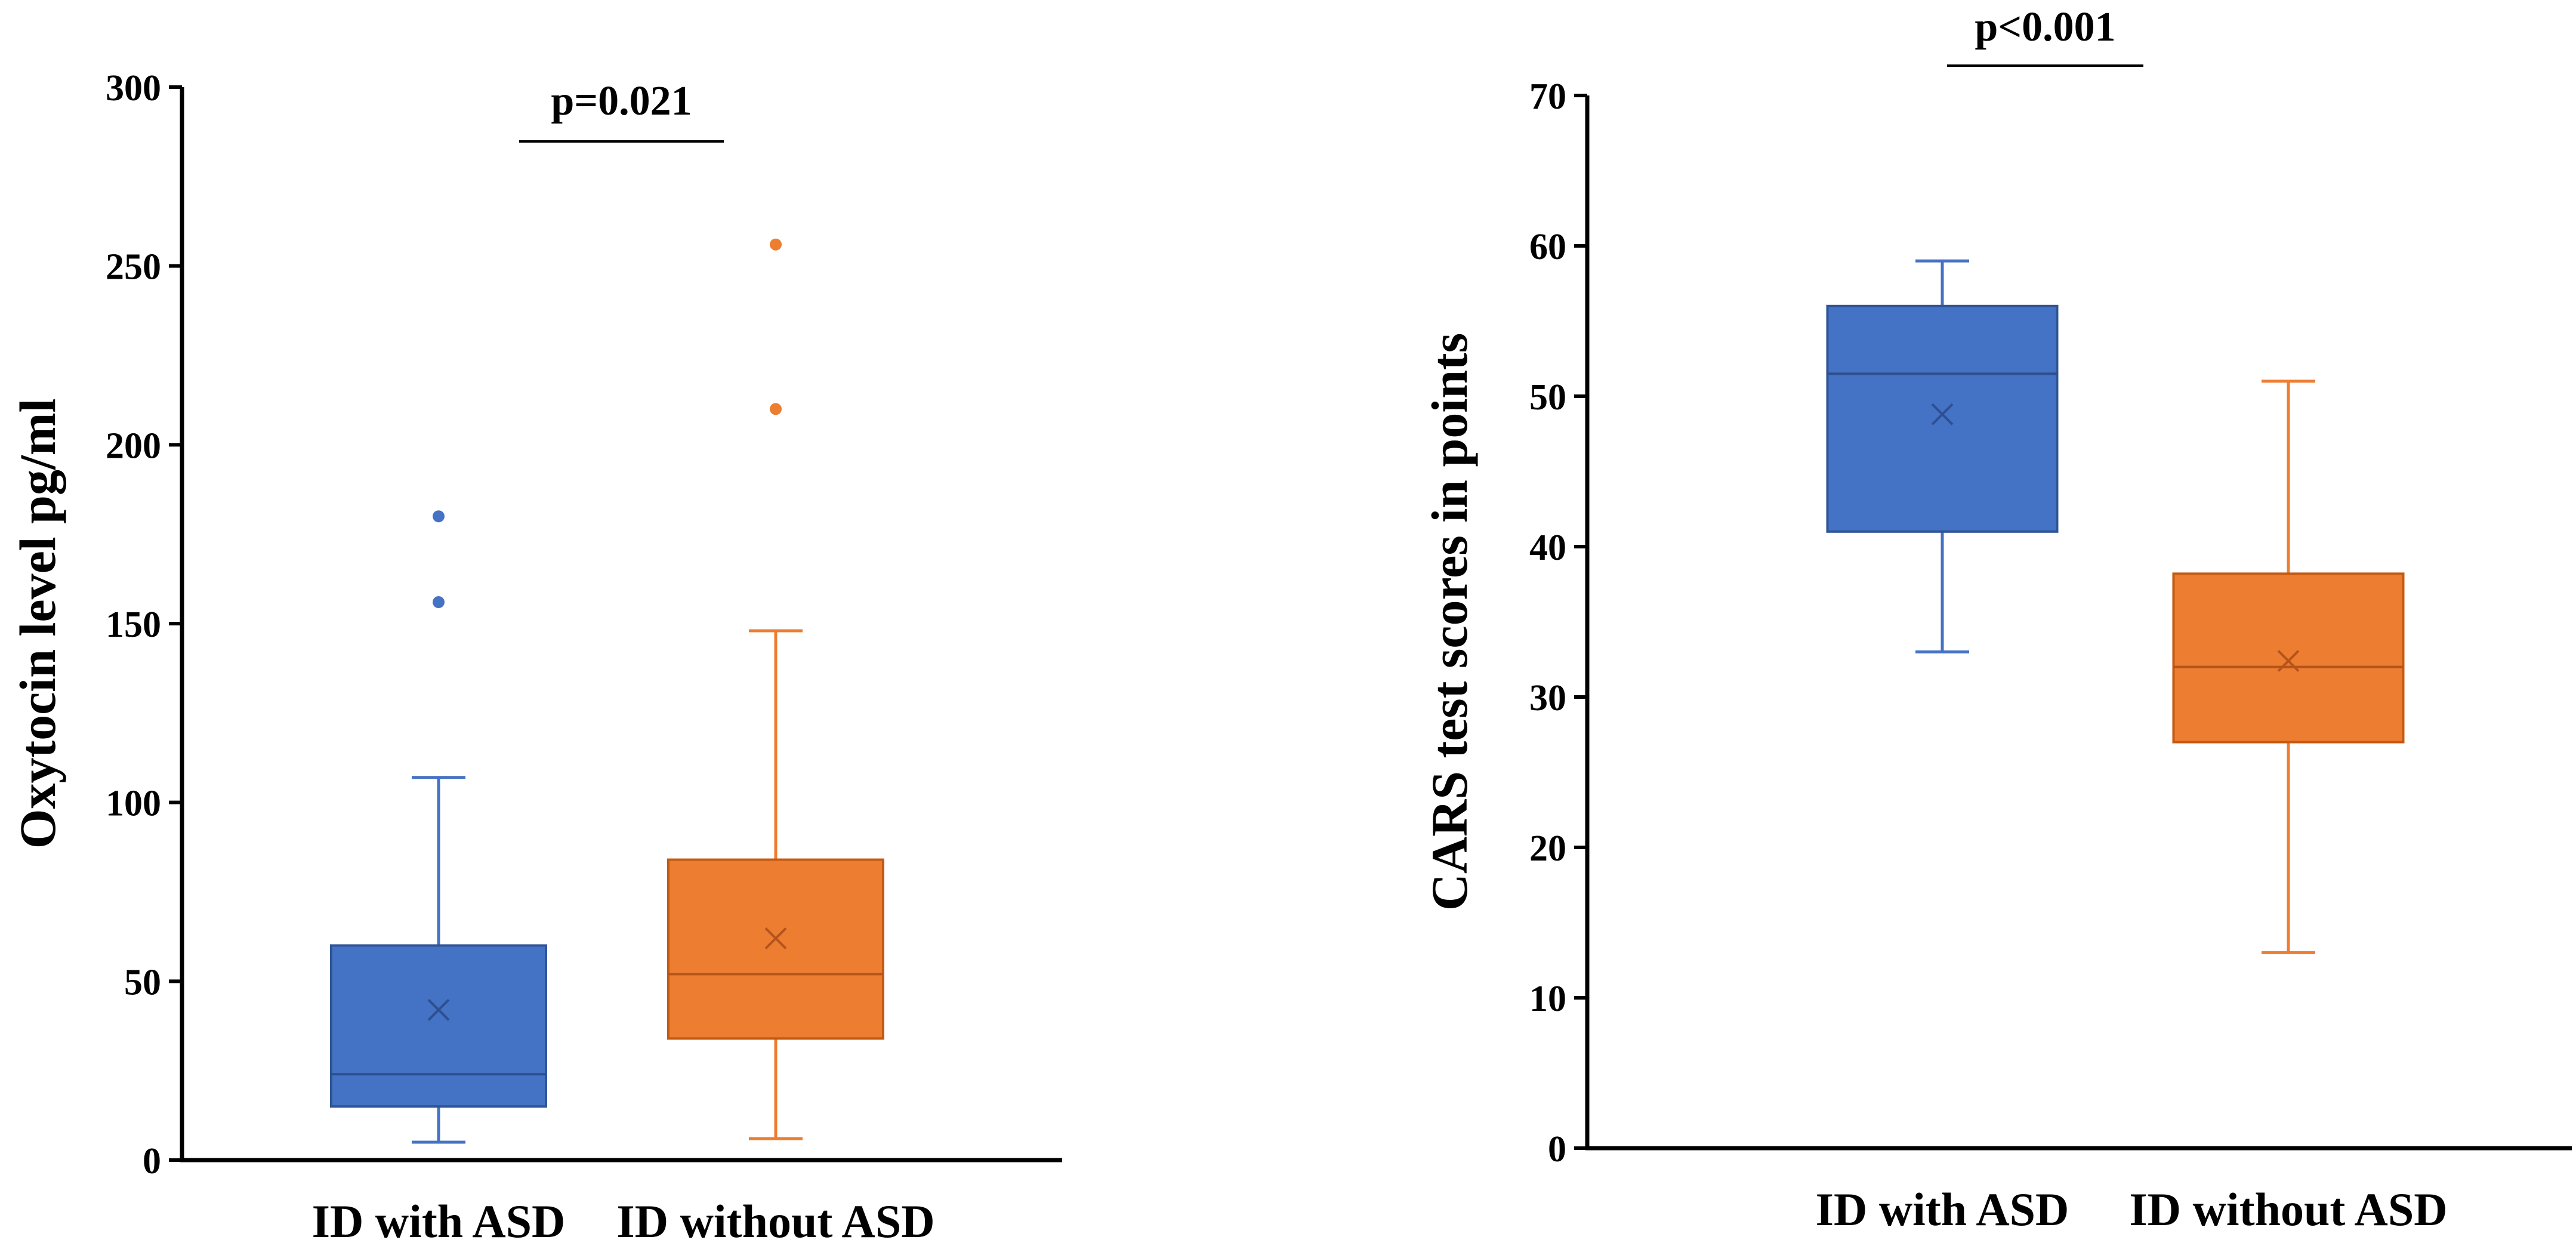 This screenshot has height=1252, width=2576. I want to click on significance-annotation: p=0.021, so click(621, 110).